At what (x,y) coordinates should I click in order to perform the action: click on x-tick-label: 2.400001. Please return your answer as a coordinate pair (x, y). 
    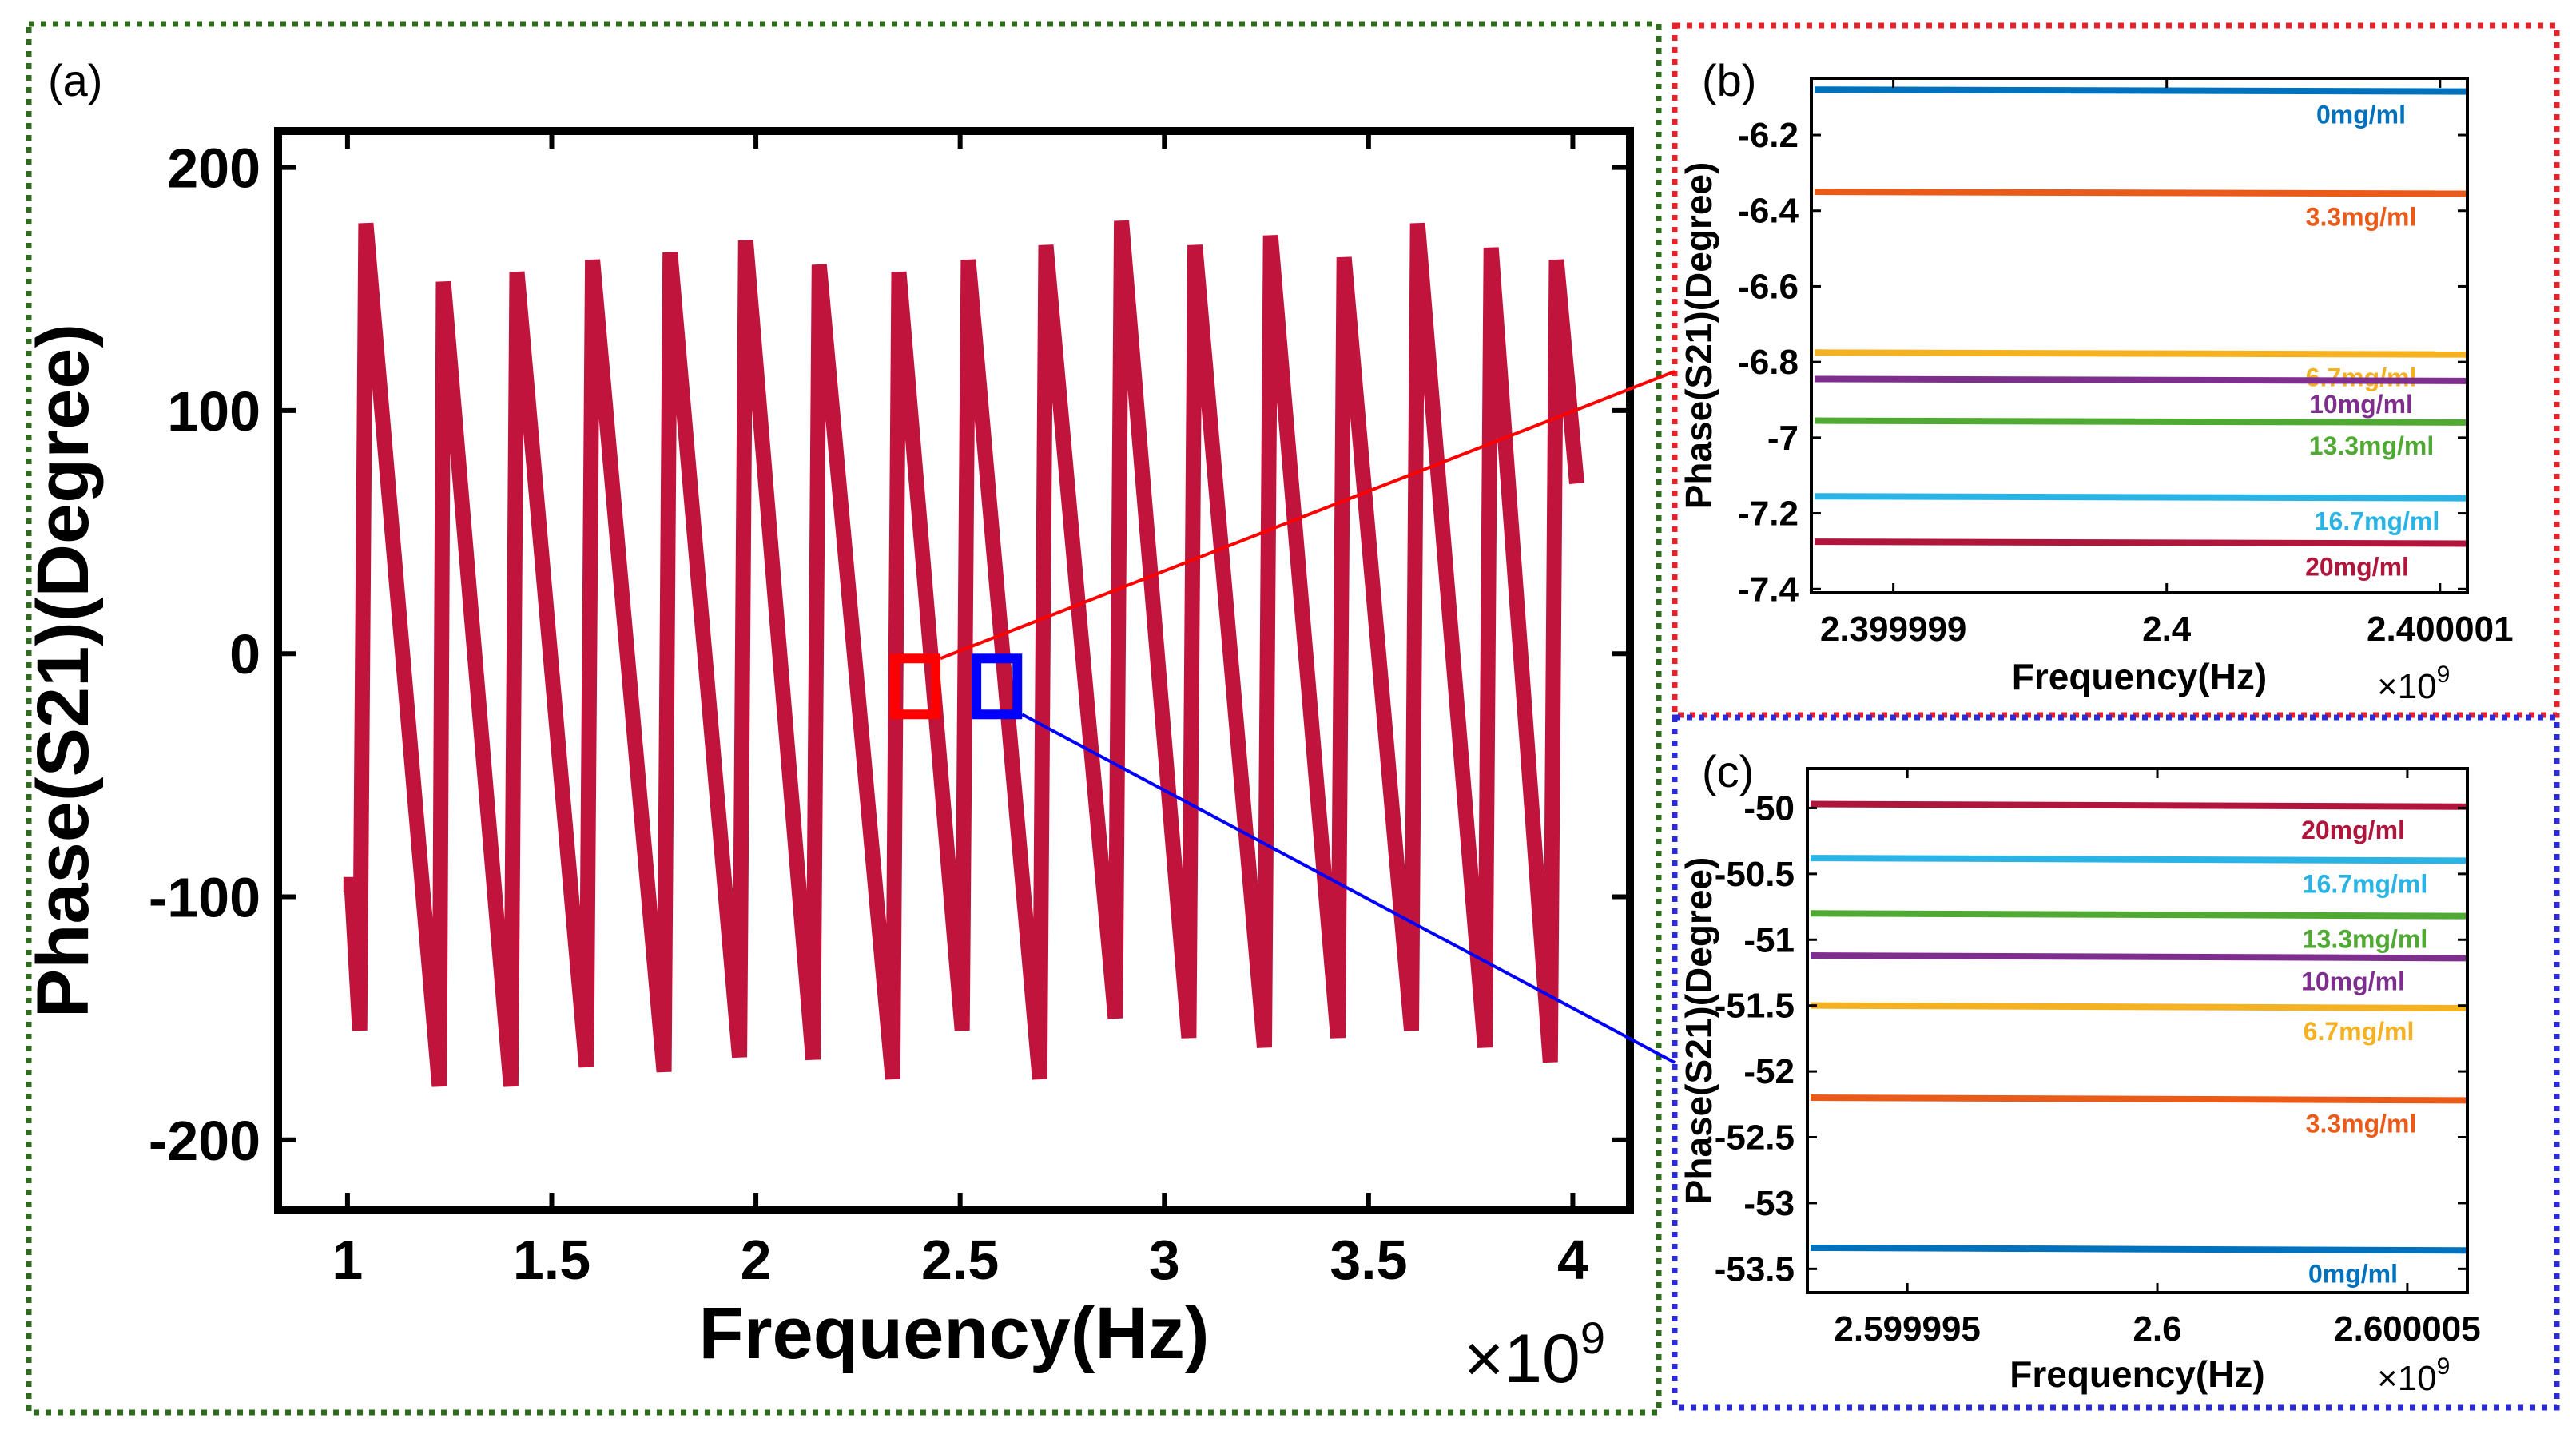
    Looking at the image, I should click on (2440, 630).